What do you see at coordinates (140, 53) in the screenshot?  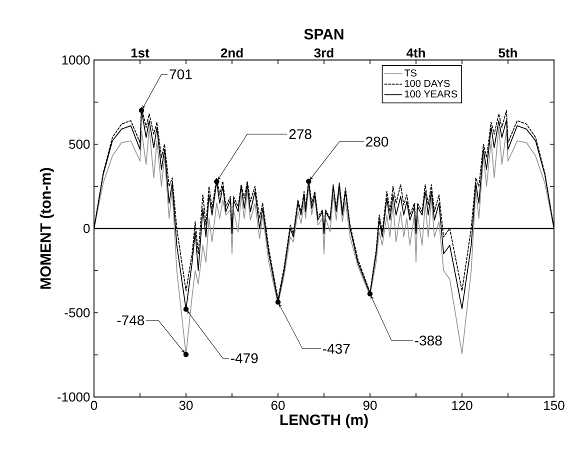 I see `text: 1st` at bounding box center [140, 53].